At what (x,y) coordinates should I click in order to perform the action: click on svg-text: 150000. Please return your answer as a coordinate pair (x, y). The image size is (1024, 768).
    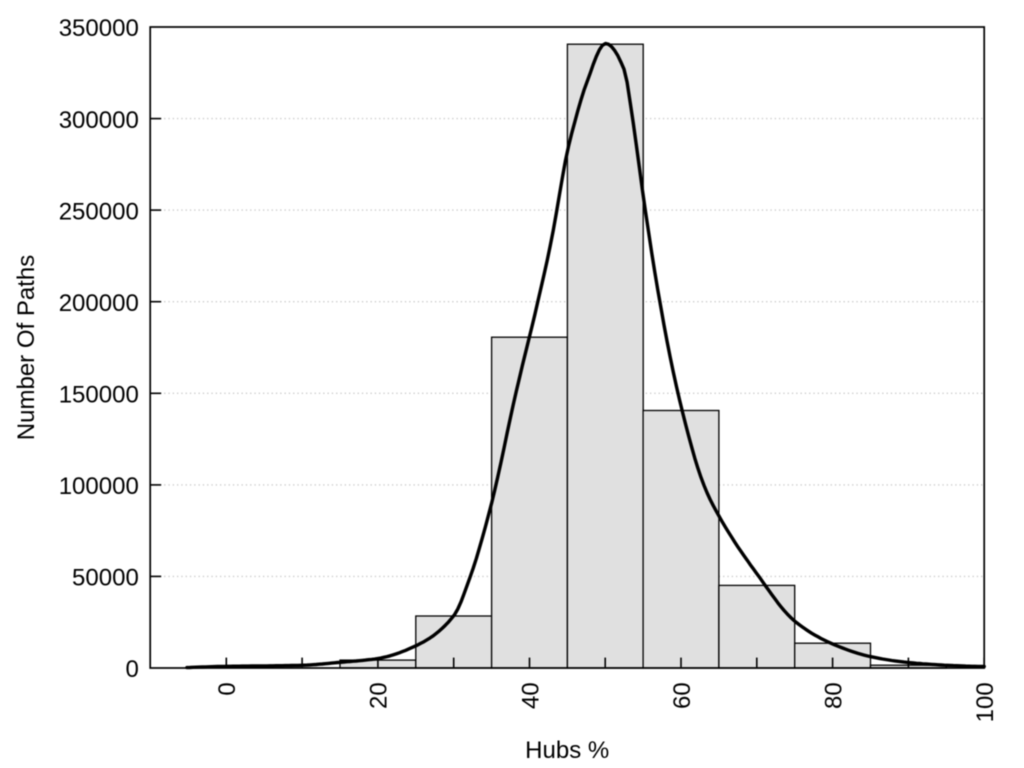
    Looking at the image, I should click on (99, 395).